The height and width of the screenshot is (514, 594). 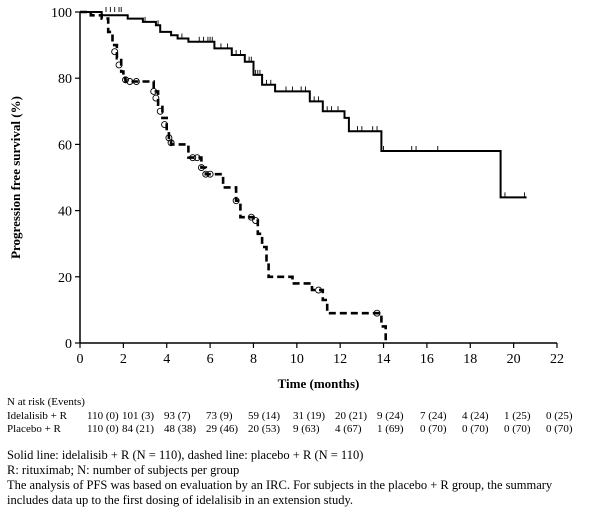 What do you see at coordinates (340, 359) in the screenshot?
I see `x-tick-label: 12` at bounding box center [340, 359].